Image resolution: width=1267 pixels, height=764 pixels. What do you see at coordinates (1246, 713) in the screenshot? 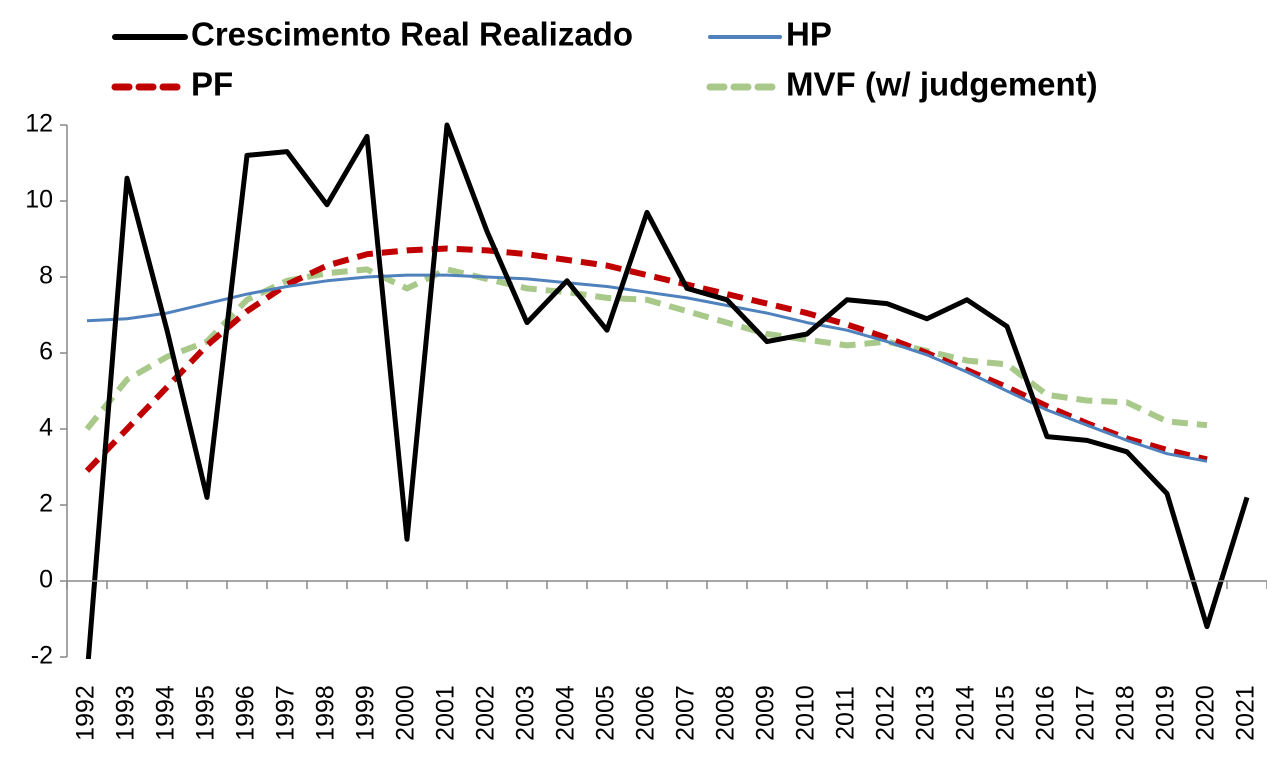
I see `x-tick-label: 2021` at bounding box center [1246, 713].